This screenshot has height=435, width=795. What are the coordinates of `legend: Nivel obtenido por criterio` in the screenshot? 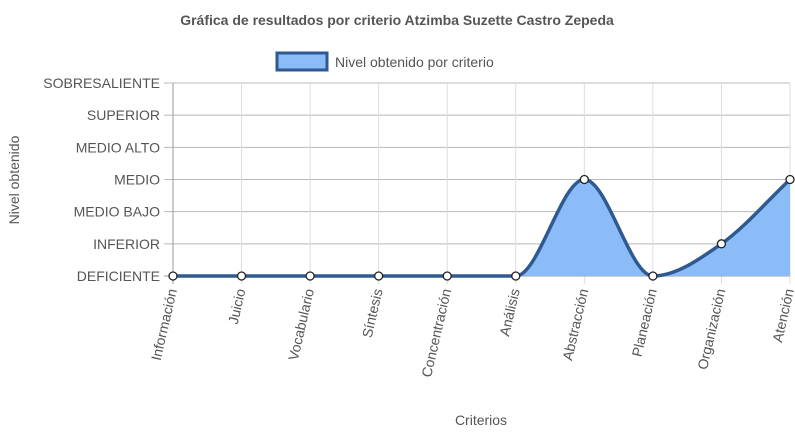 It's located at (384, 61).